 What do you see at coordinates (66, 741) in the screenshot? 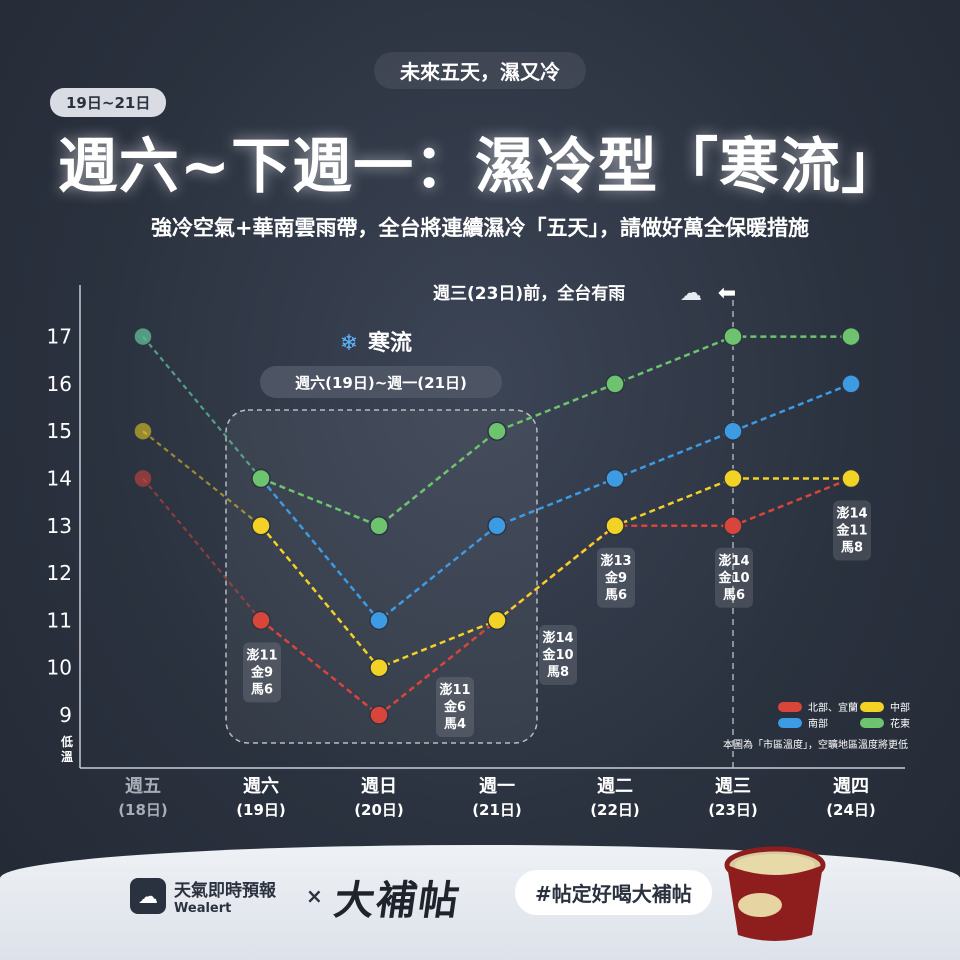
I see `y-axis-label: 低` at bounding box center [66, 741].